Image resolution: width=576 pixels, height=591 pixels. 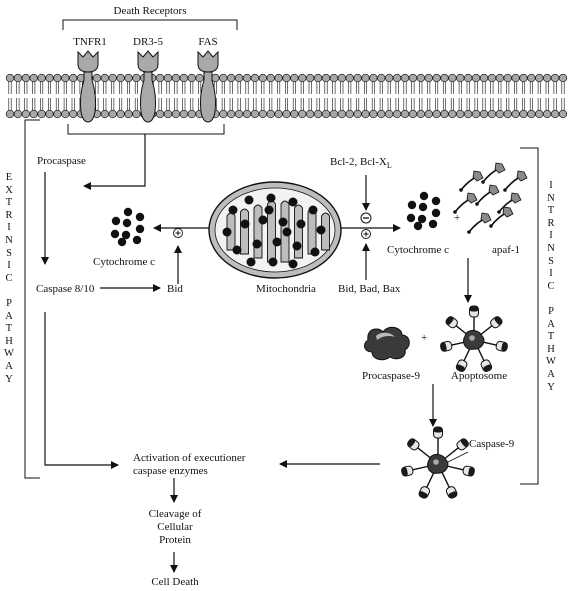 I want to click on bid-label: Bid, so click(x=175, y=289).